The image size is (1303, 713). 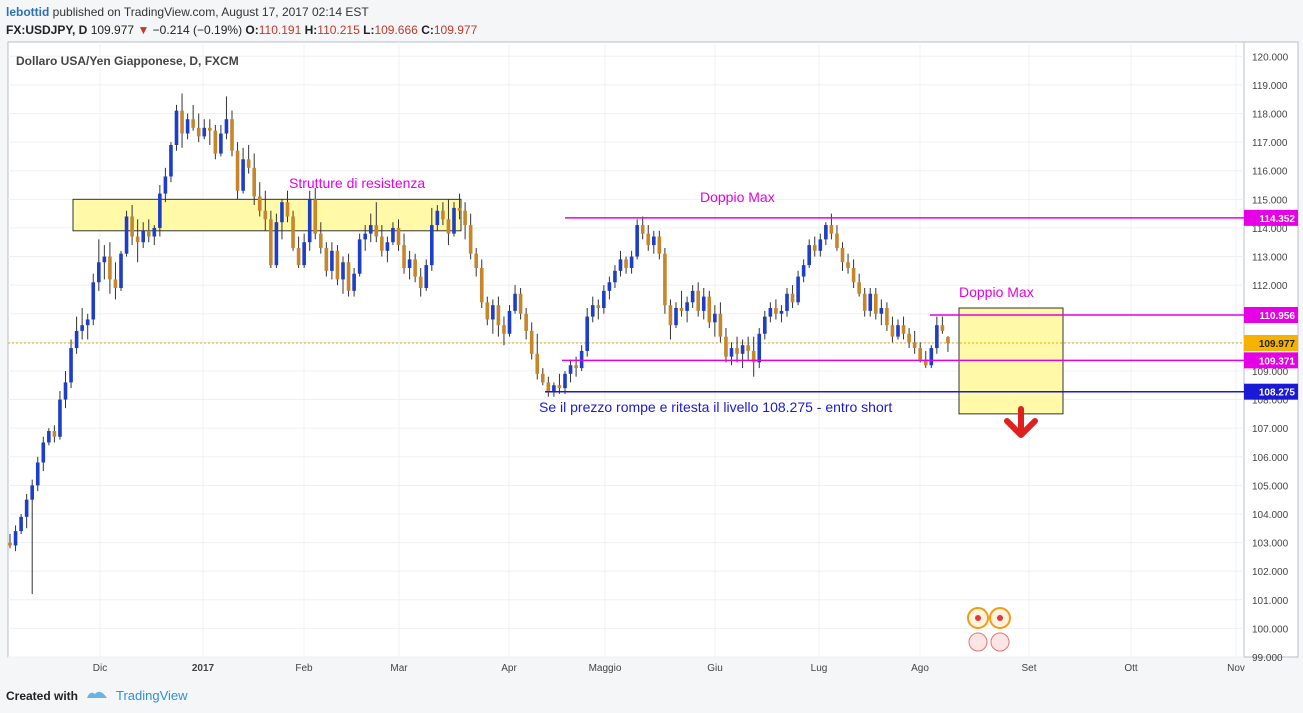 I want to click on x-axis: Dic 2017 Feb Mar Apr Maggio Giu Lug Ago Set Ott Nov, so click(x=669, y=668).